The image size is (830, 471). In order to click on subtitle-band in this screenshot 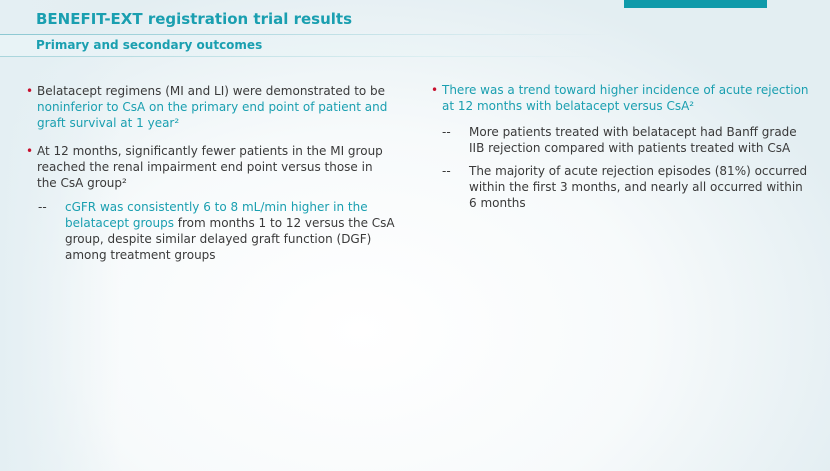, I will do `click(305, 45)`.